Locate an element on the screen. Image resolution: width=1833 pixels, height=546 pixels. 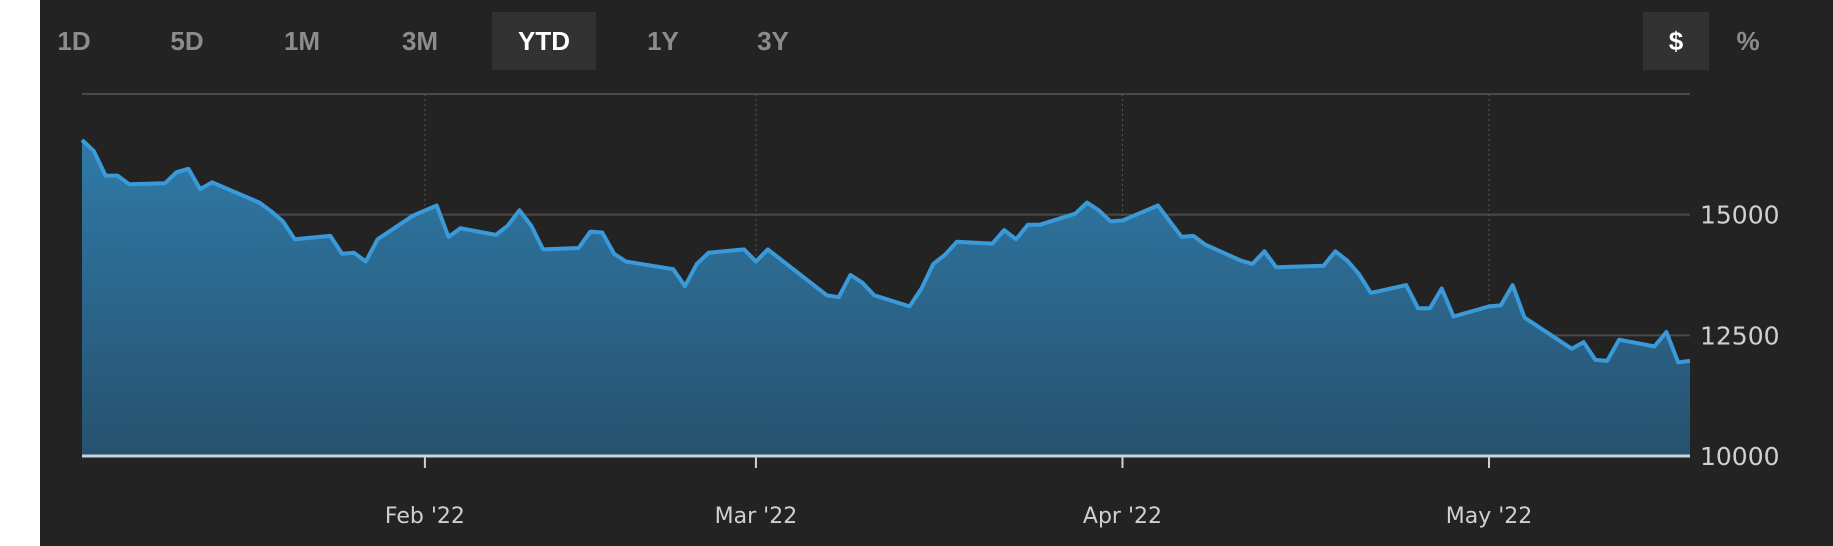
range-5d-button: 5D is located at coordinates (187, 41).